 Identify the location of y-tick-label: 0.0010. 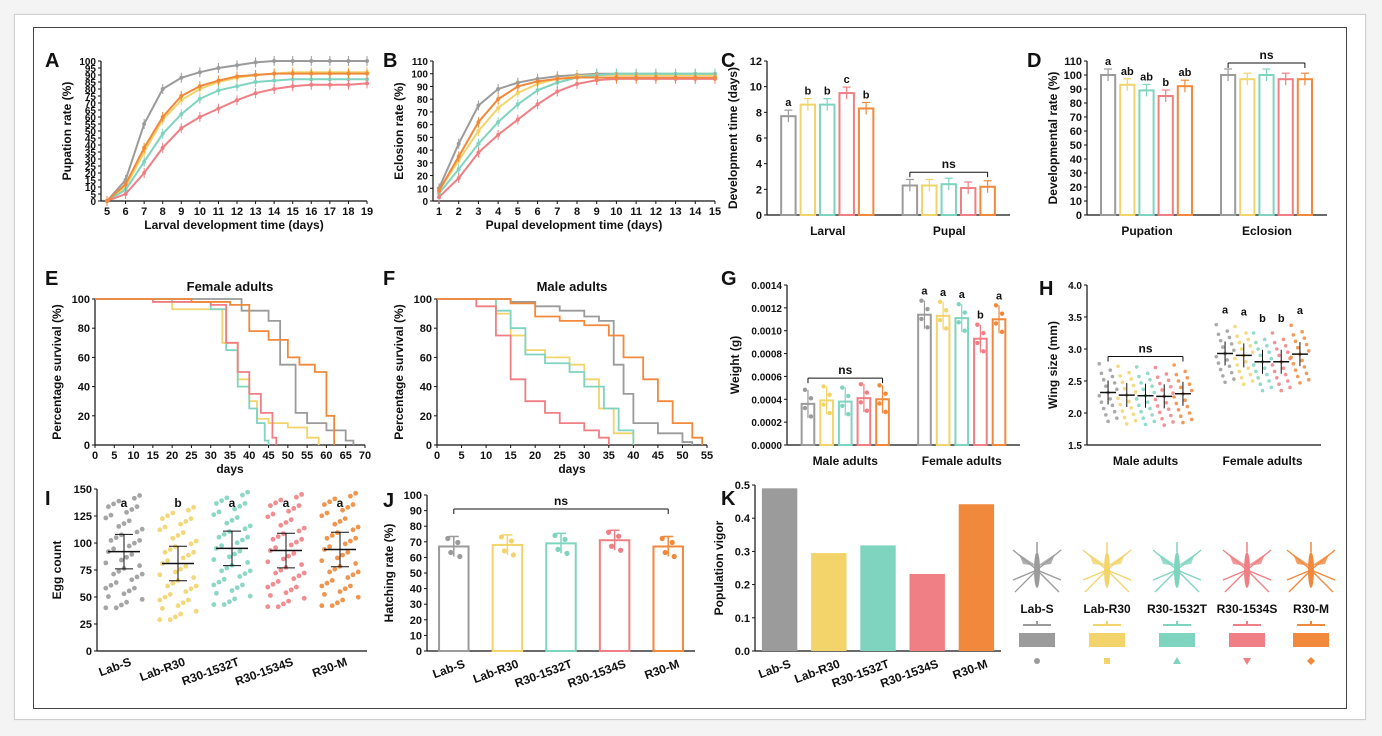
(766, 332).